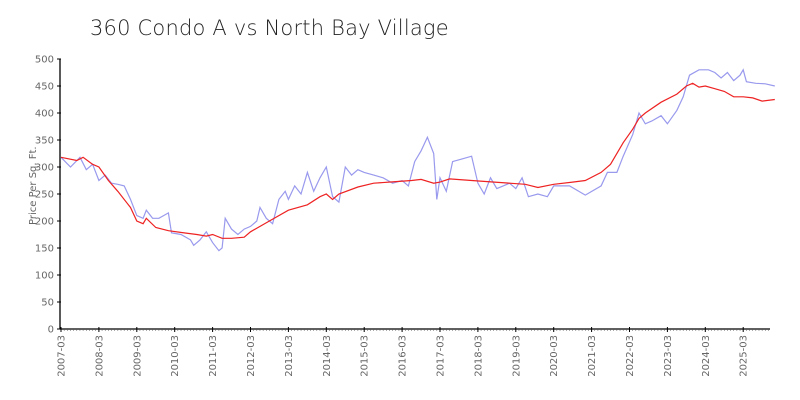  Describe the element at coordinates (175, 356) in the screenshot. I see `x-tick-label: 2010-03` at that location.